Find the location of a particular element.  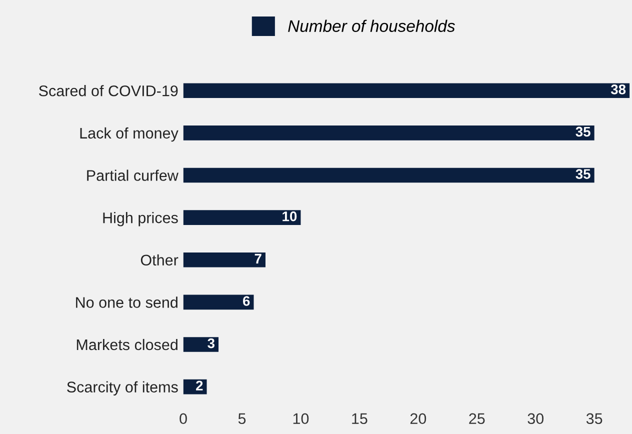

y-tick-label: No one to send is located at coordinates (127, 302).